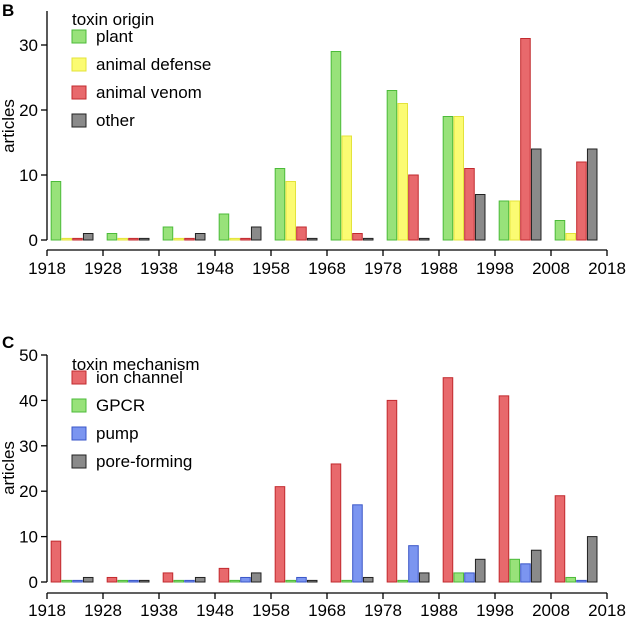 This screenshot has width=629, height=621. What do you see at coordinates (28, 175) in the screenshot?
I see `y-tick-label: 10` at bounding box center [28, 175].